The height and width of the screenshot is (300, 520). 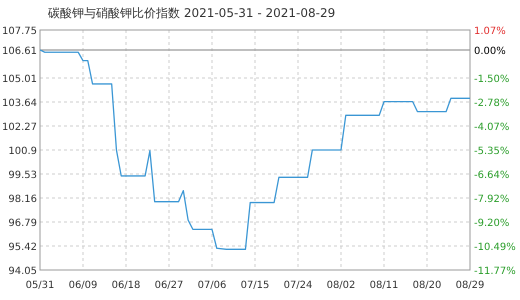 What do you see at coordinates (492, 151) in the screenshot?
I see `y2-tick-label: -5.35%` at bounding box center [492, 151].